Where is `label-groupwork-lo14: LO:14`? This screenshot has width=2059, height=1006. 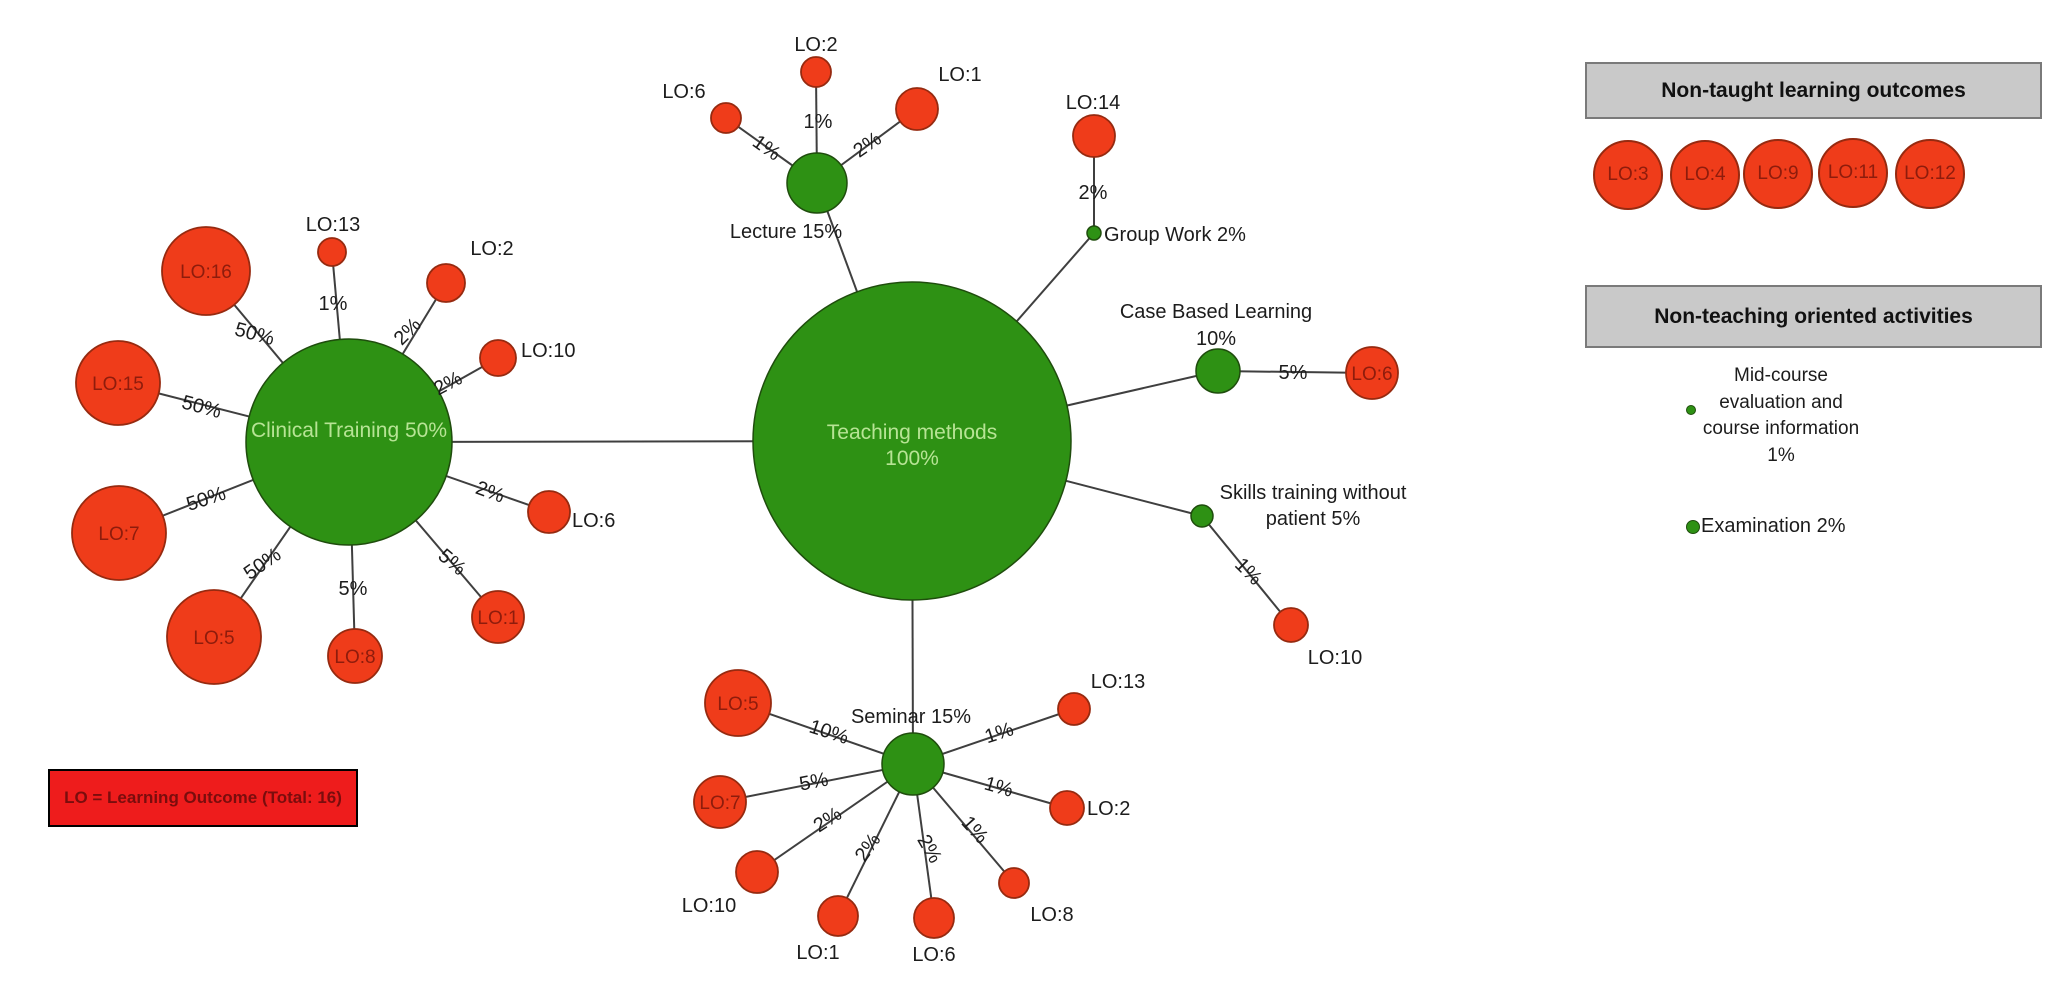
label-groupwork-lo14: LO:14 is located at coordinates (1093, 103).